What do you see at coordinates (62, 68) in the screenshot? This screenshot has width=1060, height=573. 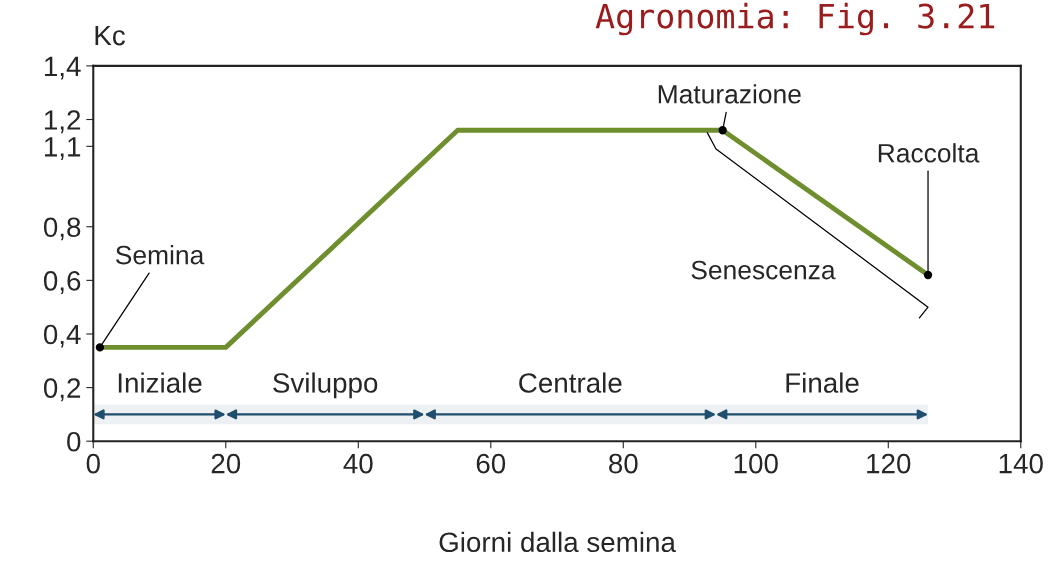 I see `y-tick-label: 1,4` at bounding box center [62, 68].